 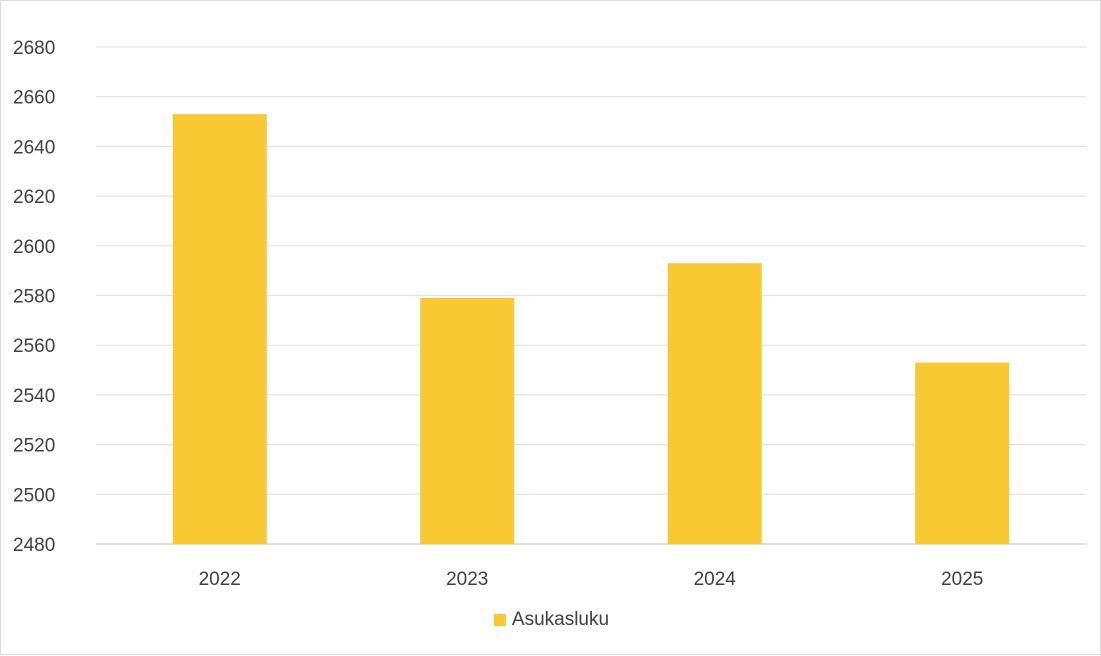 I want to click on y-tick-label: 2660, so click(x=34, y=98).